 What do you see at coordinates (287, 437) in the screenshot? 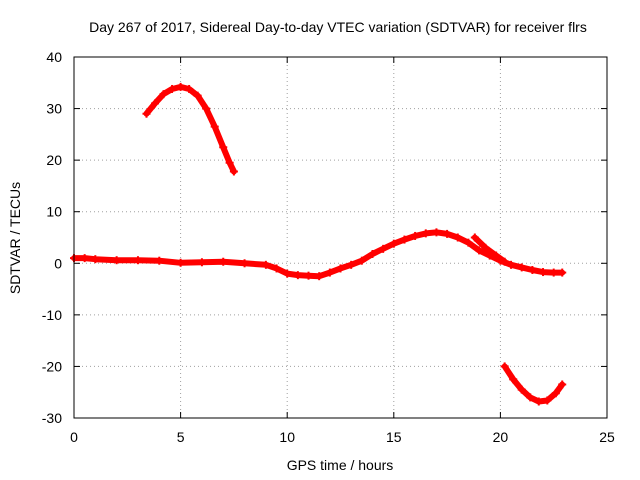
I see `x-tick-label: 10` at bounding box center [287, 437].